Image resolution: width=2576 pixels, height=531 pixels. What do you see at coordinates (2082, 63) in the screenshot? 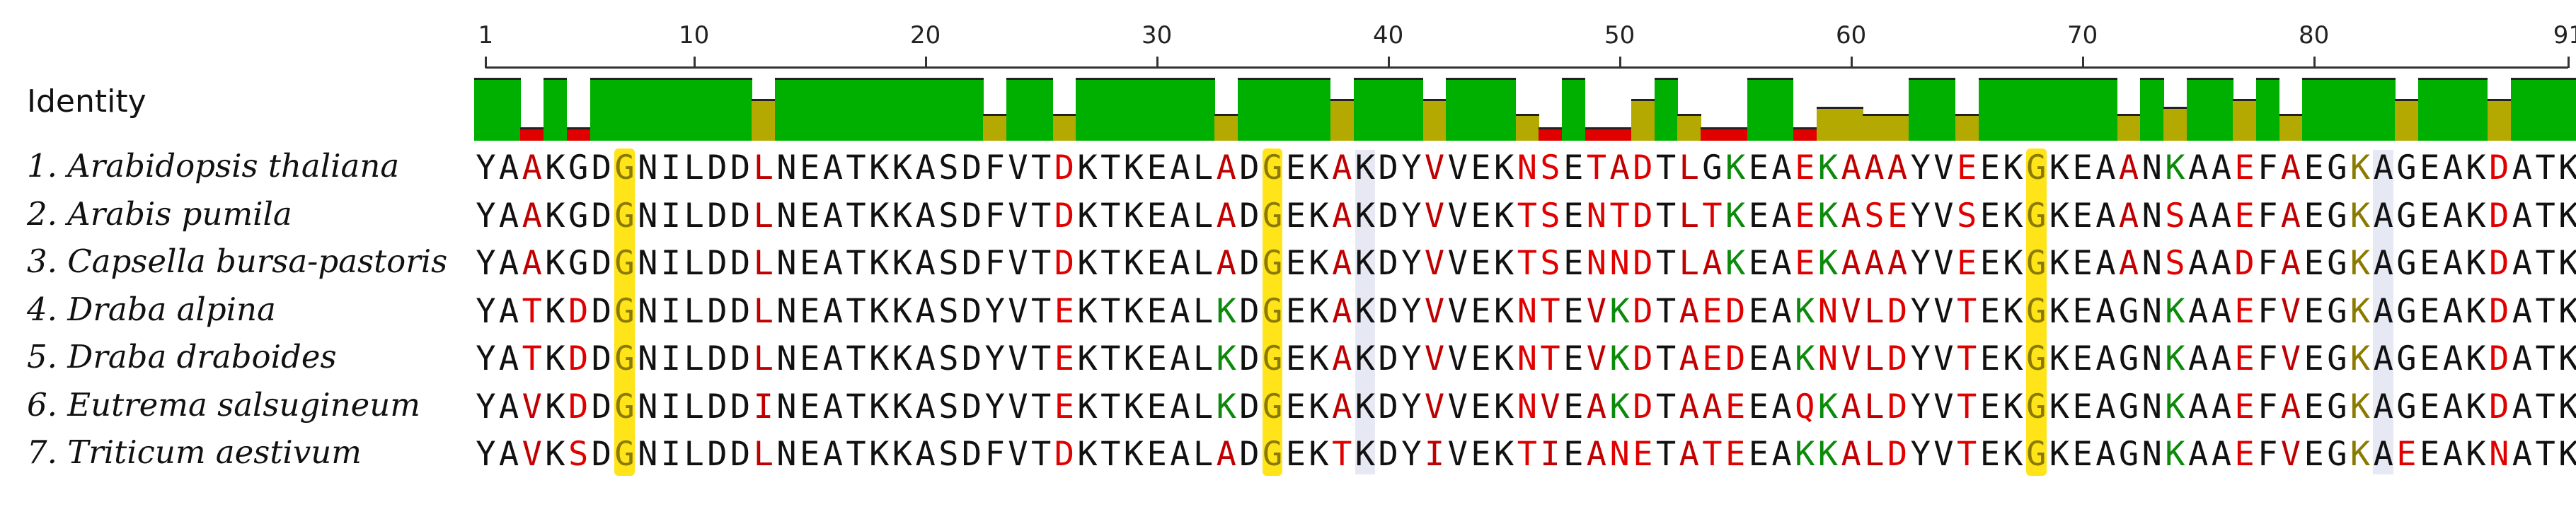
I see `ruler-tick` at bounding box center [2082, 63].